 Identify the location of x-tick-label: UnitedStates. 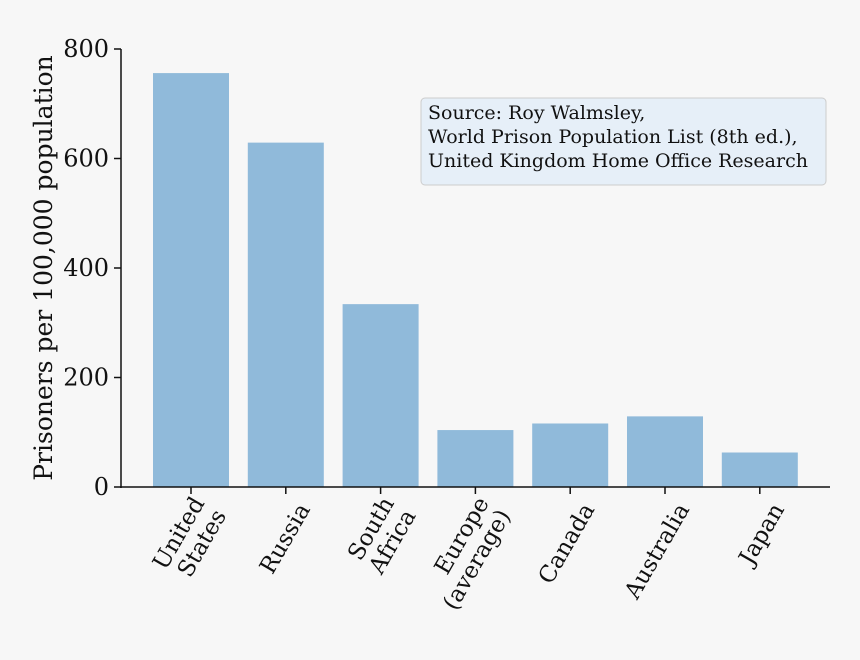
(190, 540).